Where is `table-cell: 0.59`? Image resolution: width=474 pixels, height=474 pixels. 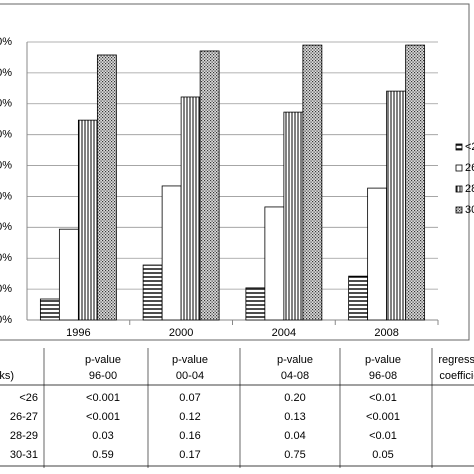
table-cell: 0.59 is located at coordinates (102, 455).